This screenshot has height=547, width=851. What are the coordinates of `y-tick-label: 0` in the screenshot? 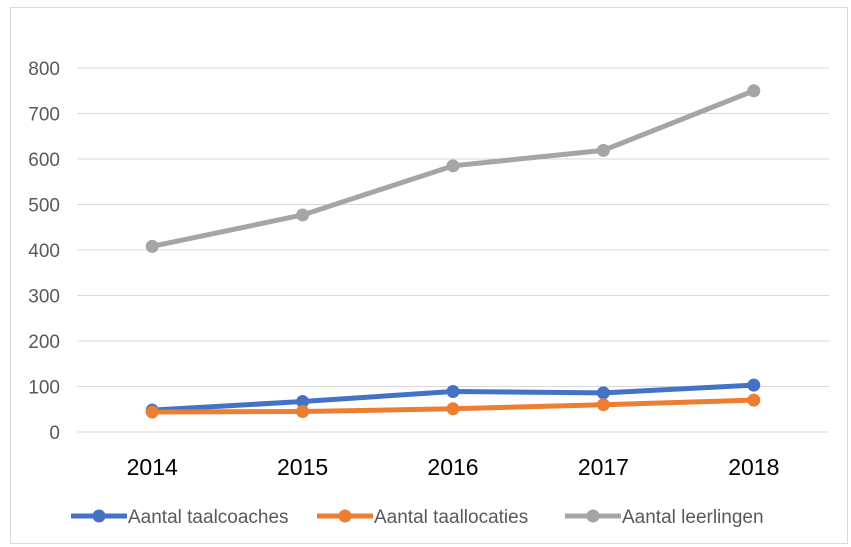 It's located at (54, 433).